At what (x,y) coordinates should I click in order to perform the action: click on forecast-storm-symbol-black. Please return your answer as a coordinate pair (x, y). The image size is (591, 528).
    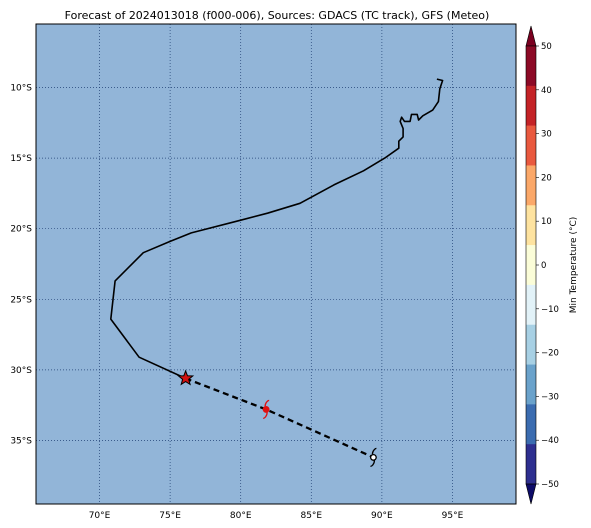
    Looking at the image, I should click on (373, 457).